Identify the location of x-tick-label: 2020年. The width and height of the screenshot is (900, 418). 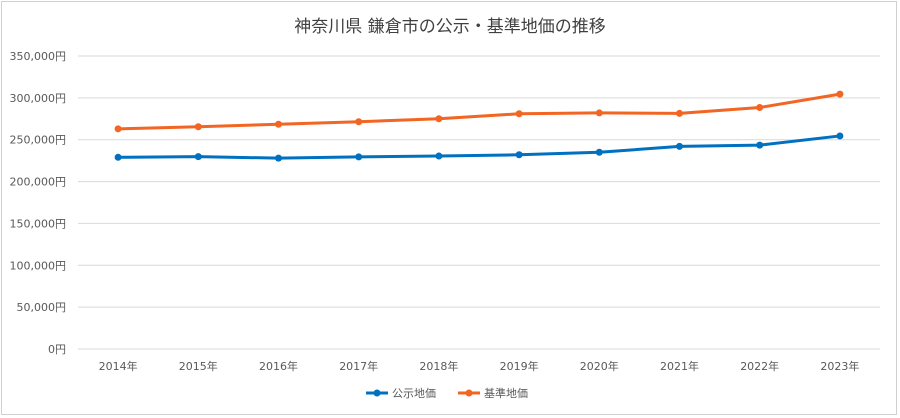
(599, 366).